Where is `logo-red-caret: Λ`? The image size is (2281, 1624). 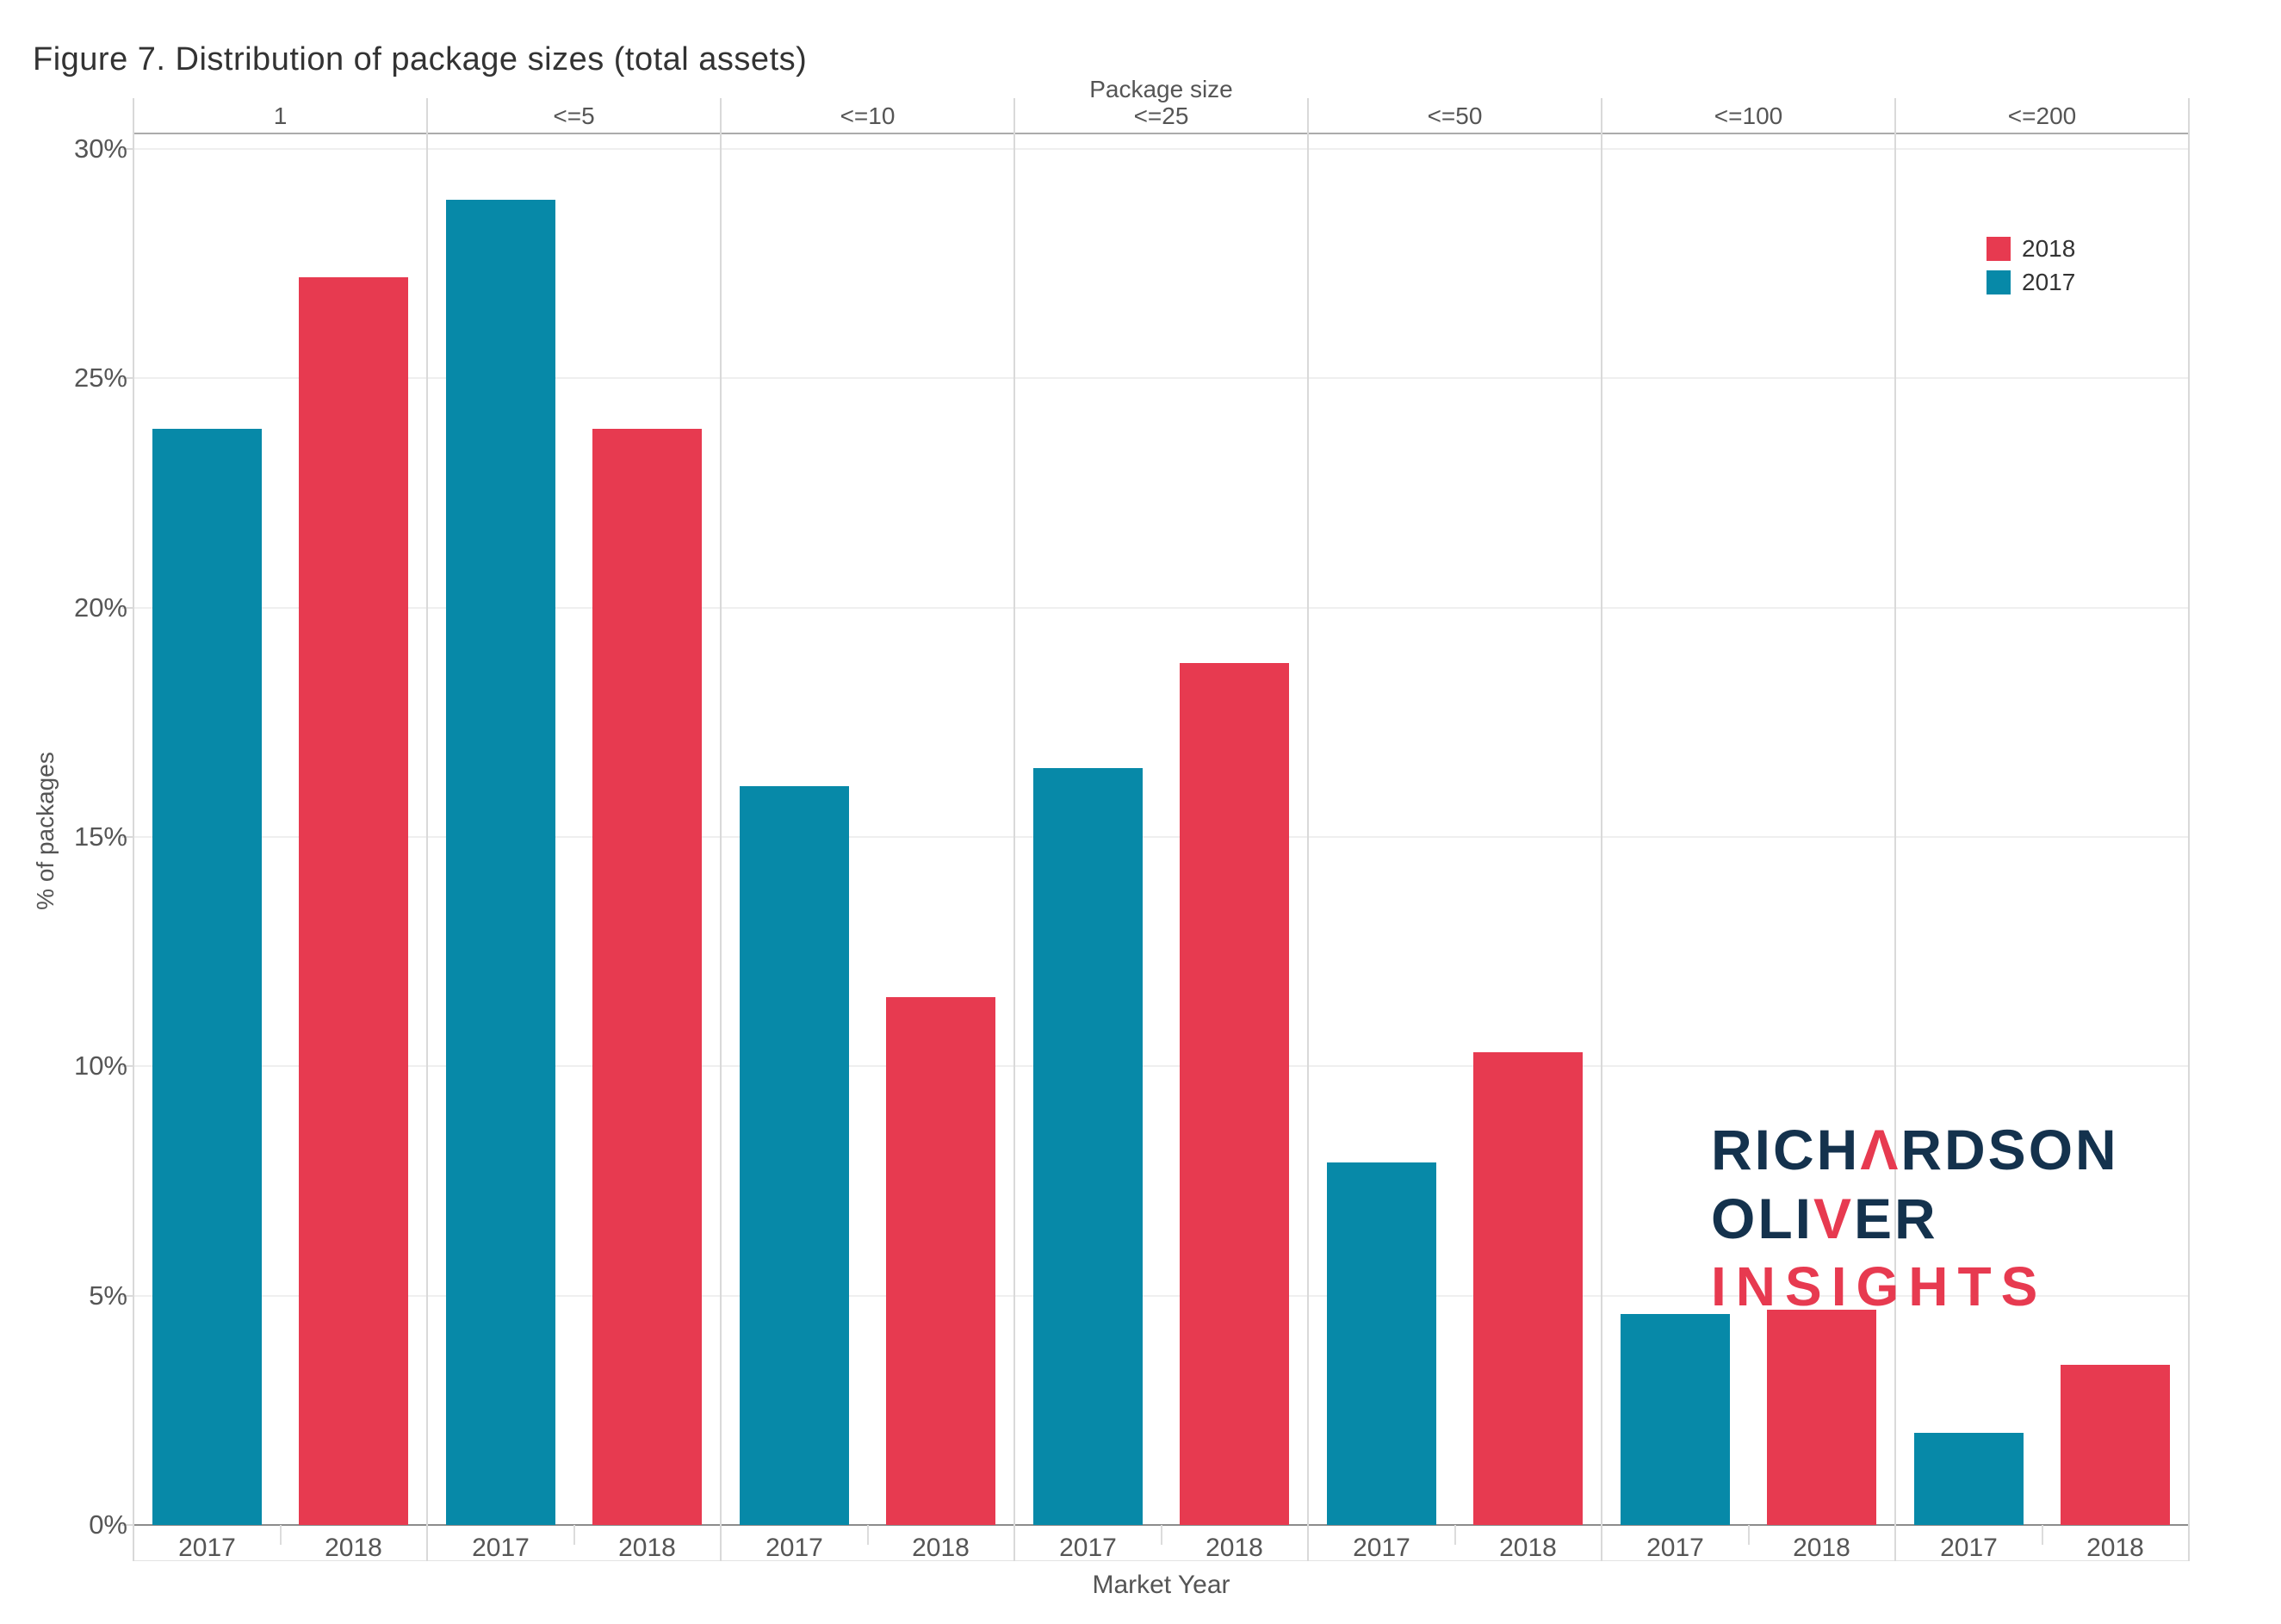
logo-red-caret: Λ is located at coordinates (1881, 1149).